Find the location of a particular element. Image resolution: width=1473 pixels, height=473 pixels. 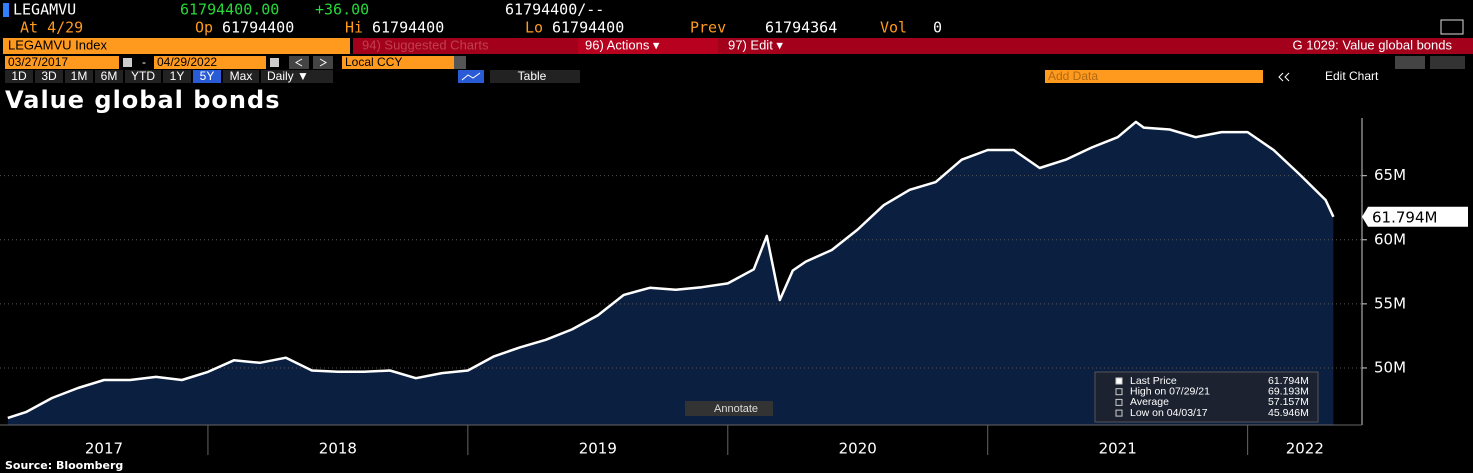

stats-value: 57.157M is located at coordinates (1288, 402).